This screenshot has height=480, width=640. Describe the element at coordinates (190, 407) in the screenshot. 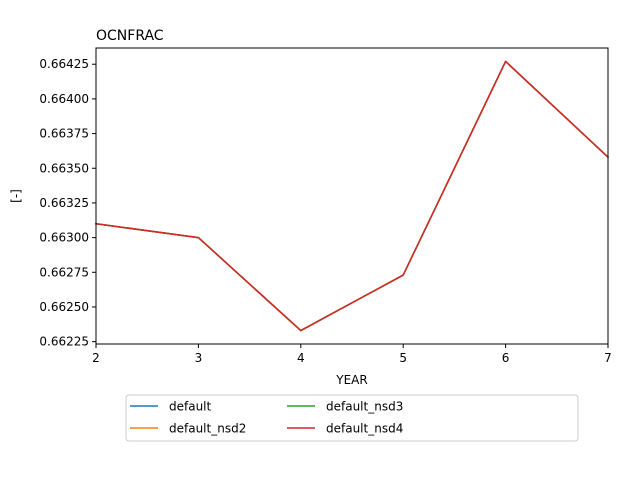

I see `legend-label-default: default` at that location.